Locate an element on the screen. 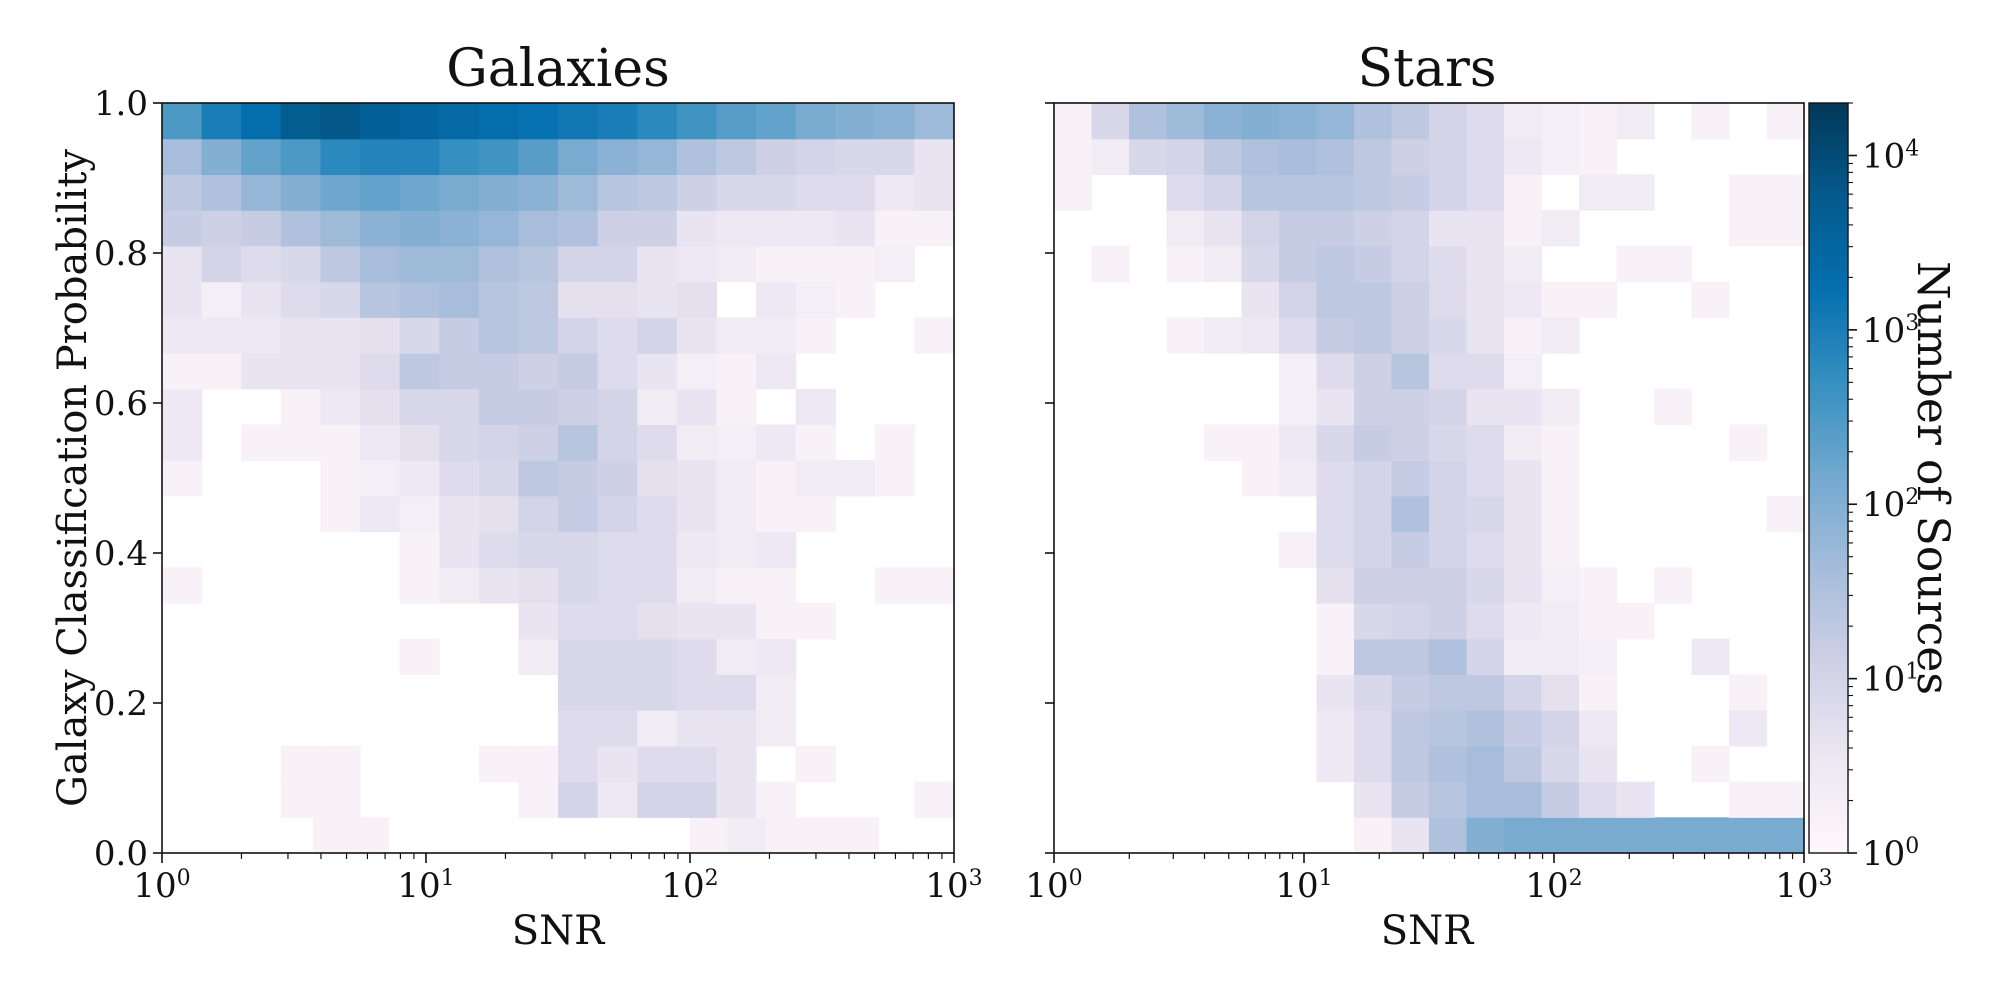 This screenshot has height=1000, width=2000. colorbar-label: Number of Sources is located at coordinates (1932, 478).